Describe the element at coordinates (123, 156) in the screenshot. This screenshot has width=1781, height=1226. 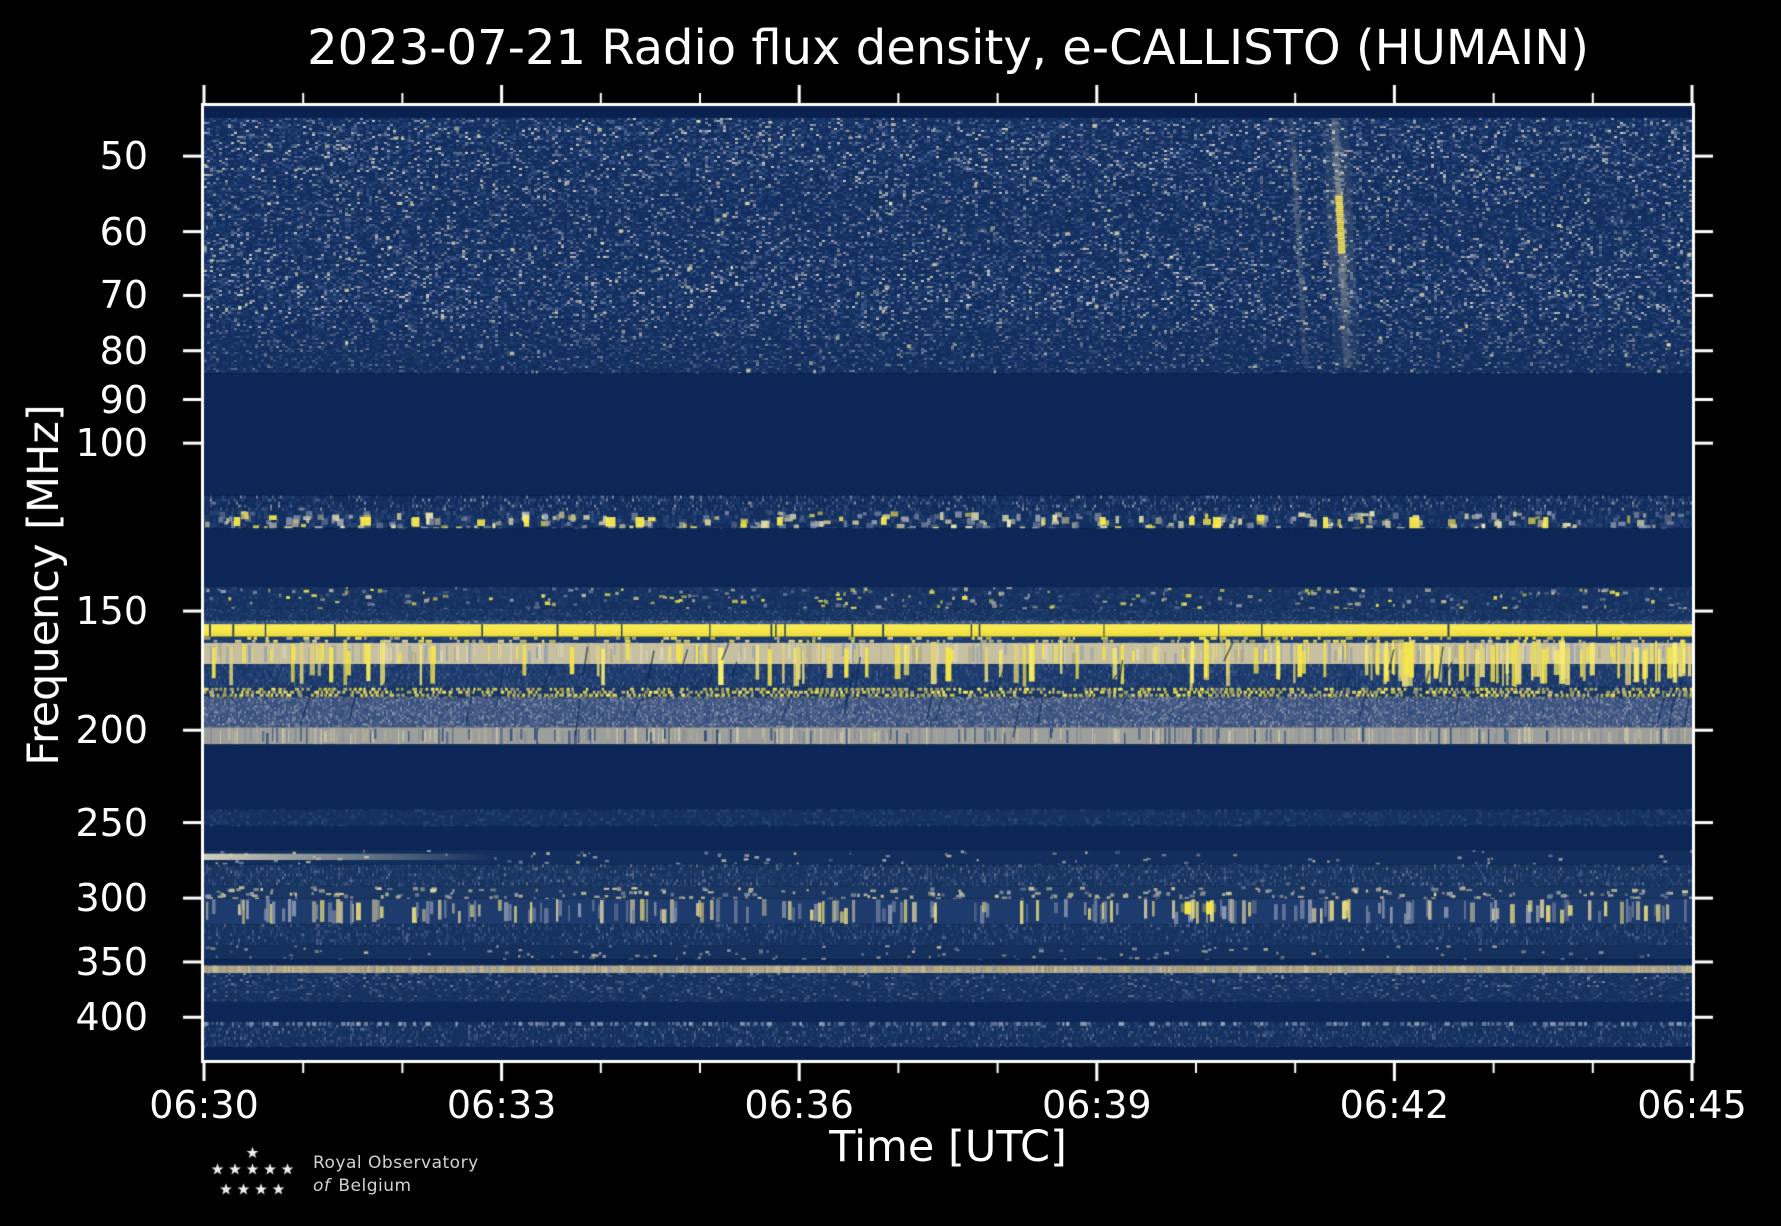
I see `y-tick-label: 50` at that location.